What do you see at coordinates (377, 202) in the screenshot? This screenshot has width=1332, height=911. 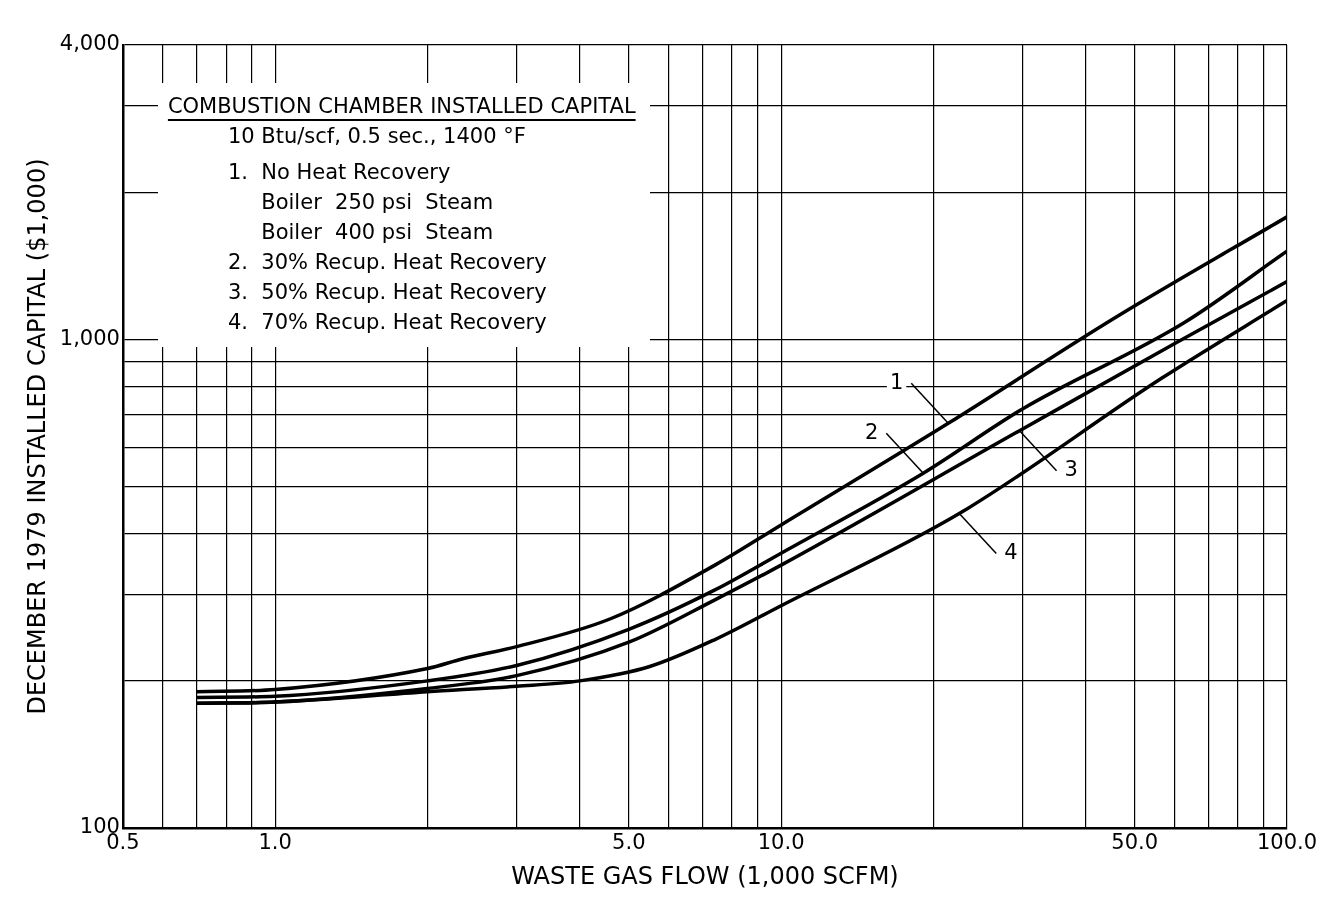 I see `annotation: Boiler 250 psi Steam` at bounding box center [377, 202].